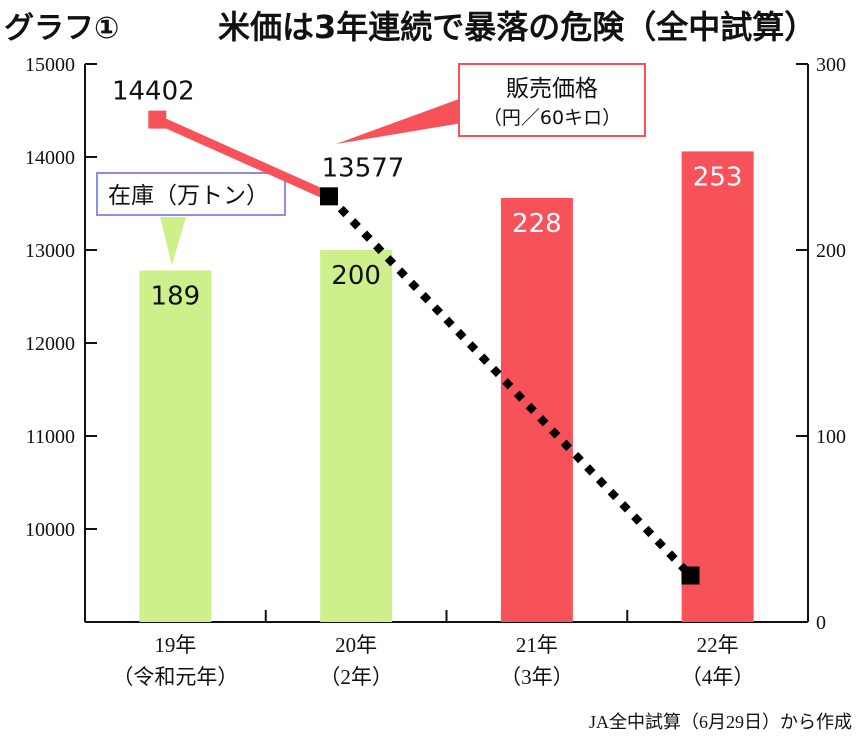 The width and height of the screenshot is (860, 737). I want to click on left-tick-label-3: 13000, so click(50, 251).